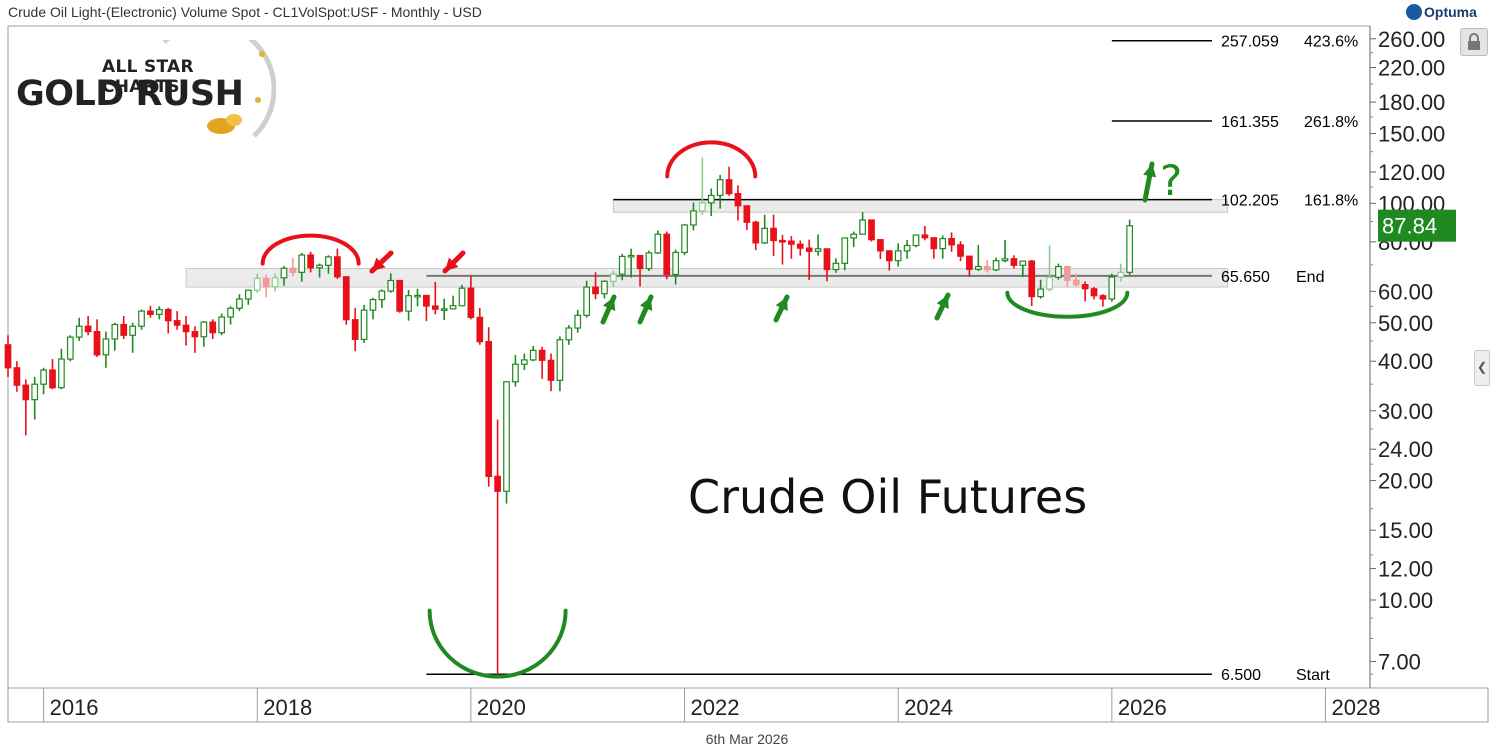 This screenshot has width=1494, height=756. I want to click on level-price-label: 65.650, so click(1245, 277).